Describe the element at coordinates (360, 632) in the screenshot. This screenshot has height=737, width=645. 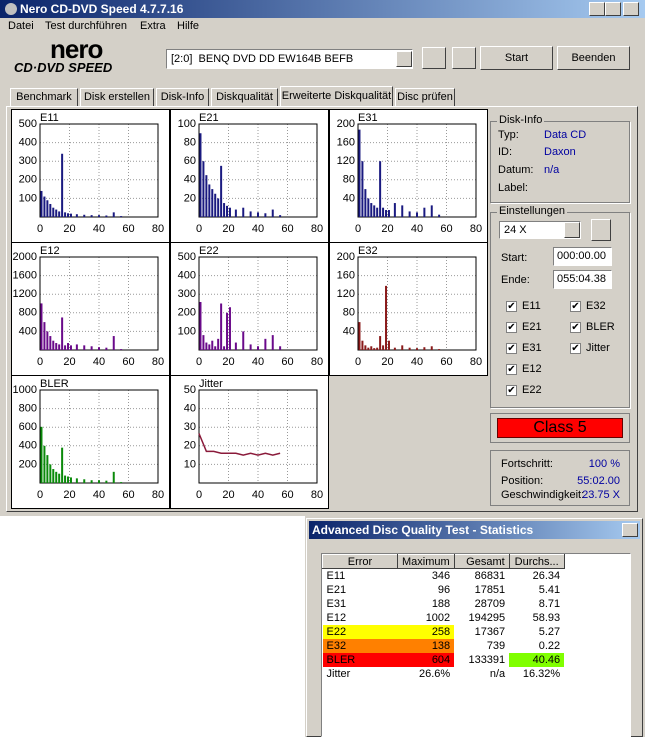
I see `stats-cell: E22` at that location.